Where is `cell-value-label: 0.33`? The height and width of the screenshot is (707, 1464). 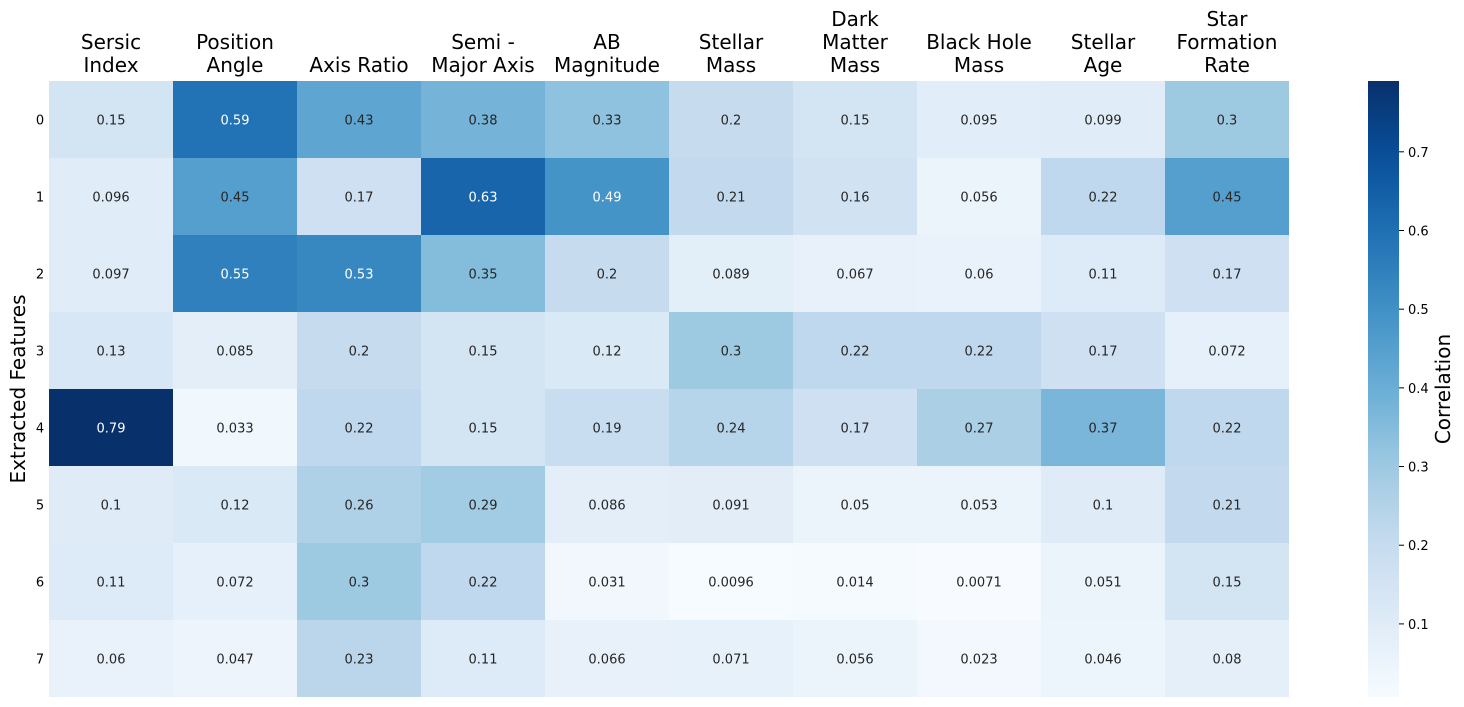 cell-value-label: 0.33 is located at coordinates (607, 121).